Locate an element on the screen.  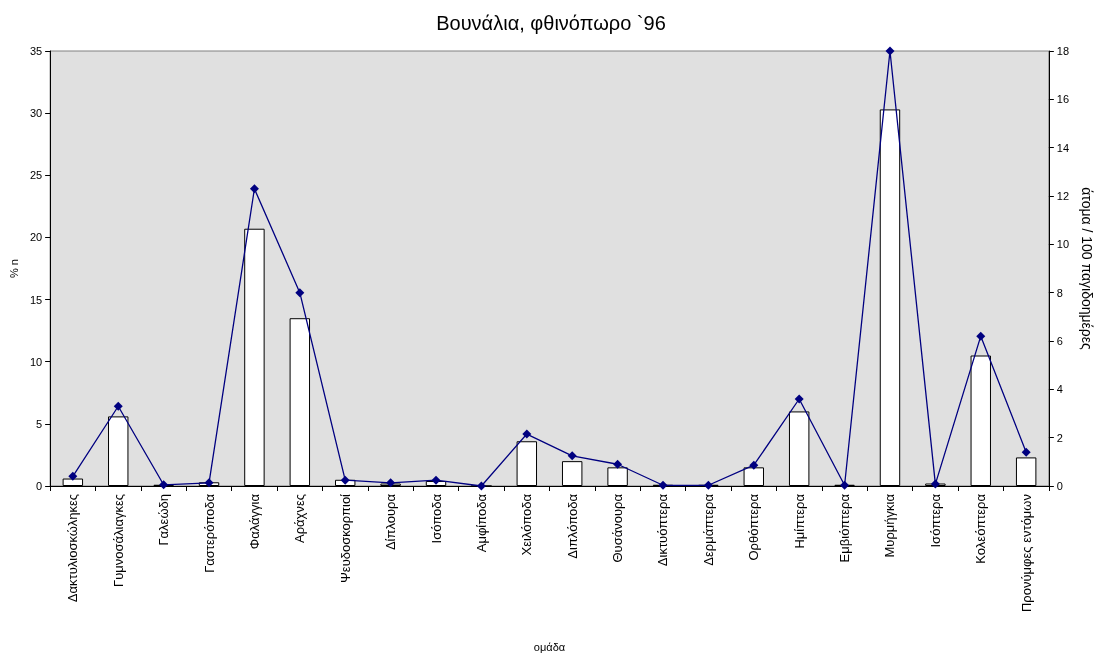
x-tick-label: Ορθόπτερα is located at coordinates (754, 527).